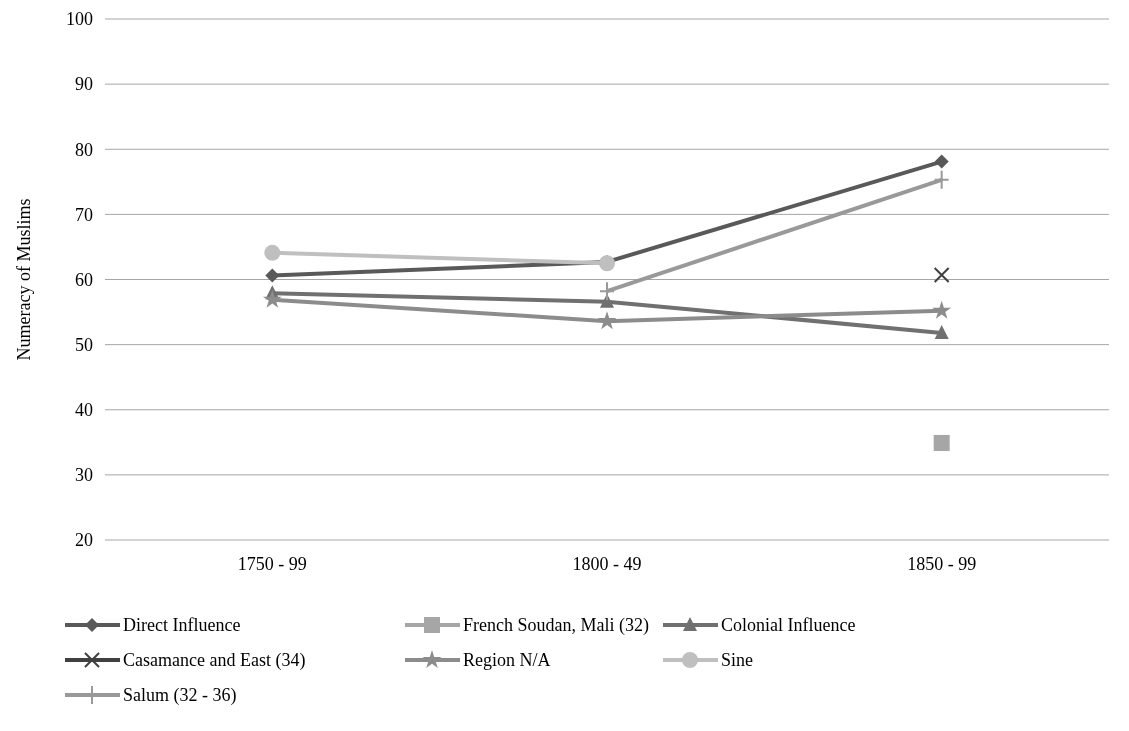 The height and width of the screenshot is (731, 1129). What do you see at coordinates (84, 214) in the screenshot?
I see `y-tick-label: 70` at bounding box center [84, 214].